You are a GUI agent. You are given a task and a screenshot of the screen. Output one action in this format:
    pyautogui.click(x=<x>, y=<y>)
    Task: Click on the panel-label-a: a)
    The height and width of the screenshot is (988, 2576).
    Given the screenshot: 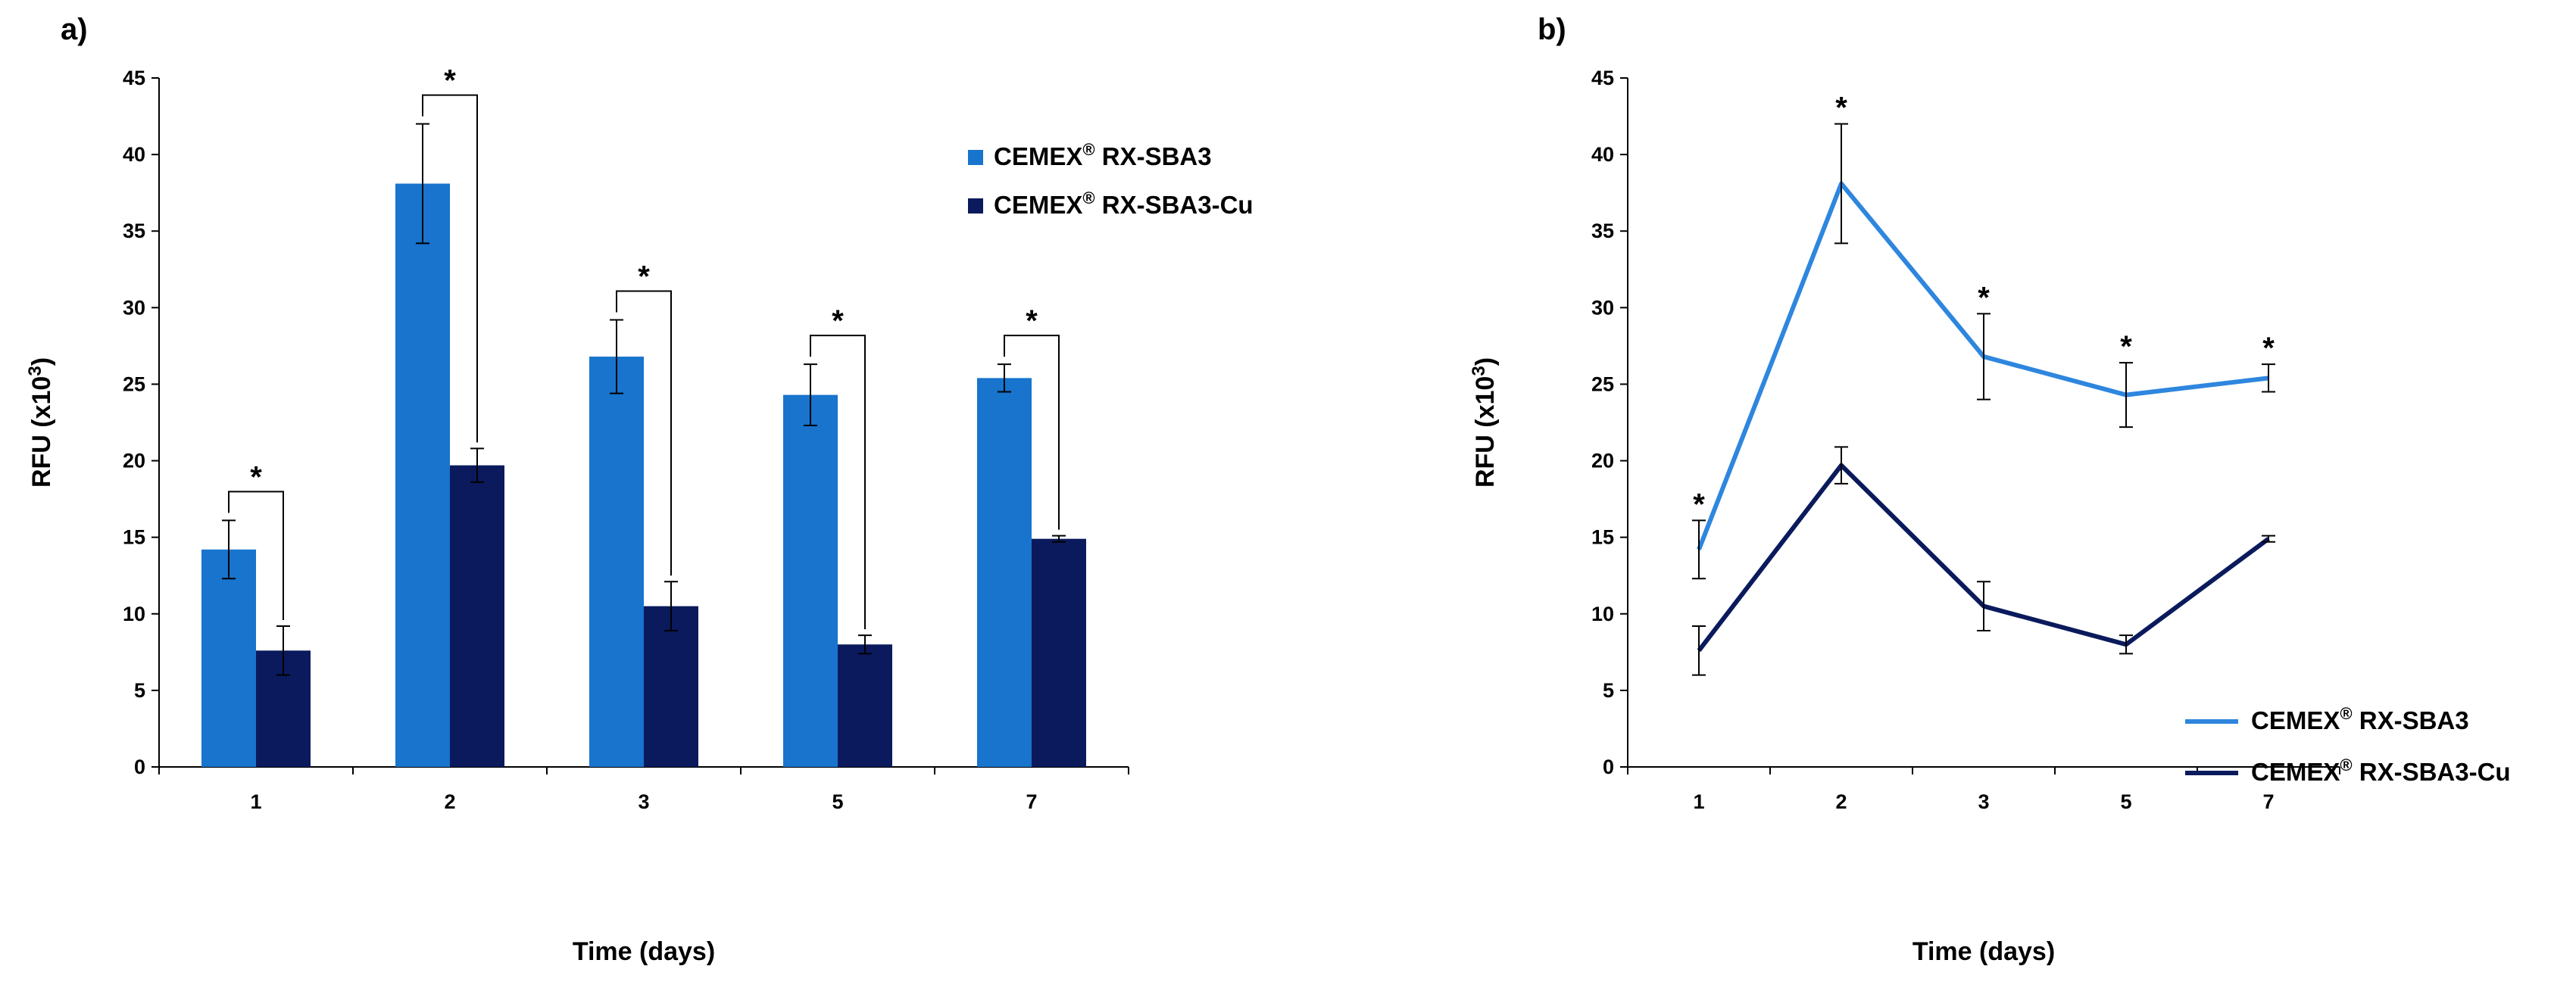 What is the action you would take?
    pyautogui.click(x=75, y=29)
    